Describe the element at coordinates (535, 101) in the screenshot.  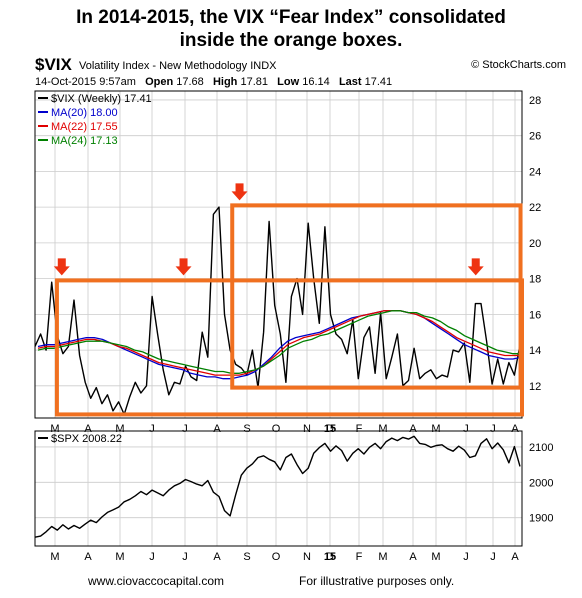
I see `vix-y-tick-label: 28` at that location.